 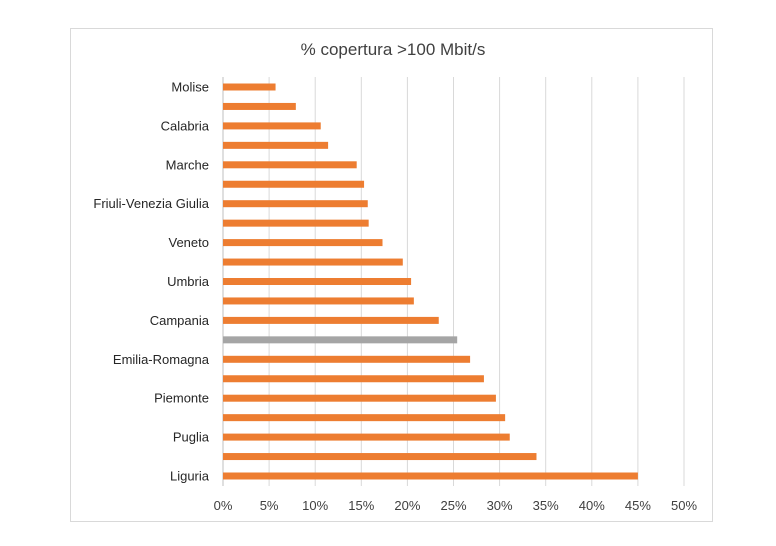 What do you see at coordinates (187, 164) in the screenshot?
I see `category-label: Marche` at bounding box center [187, 164].